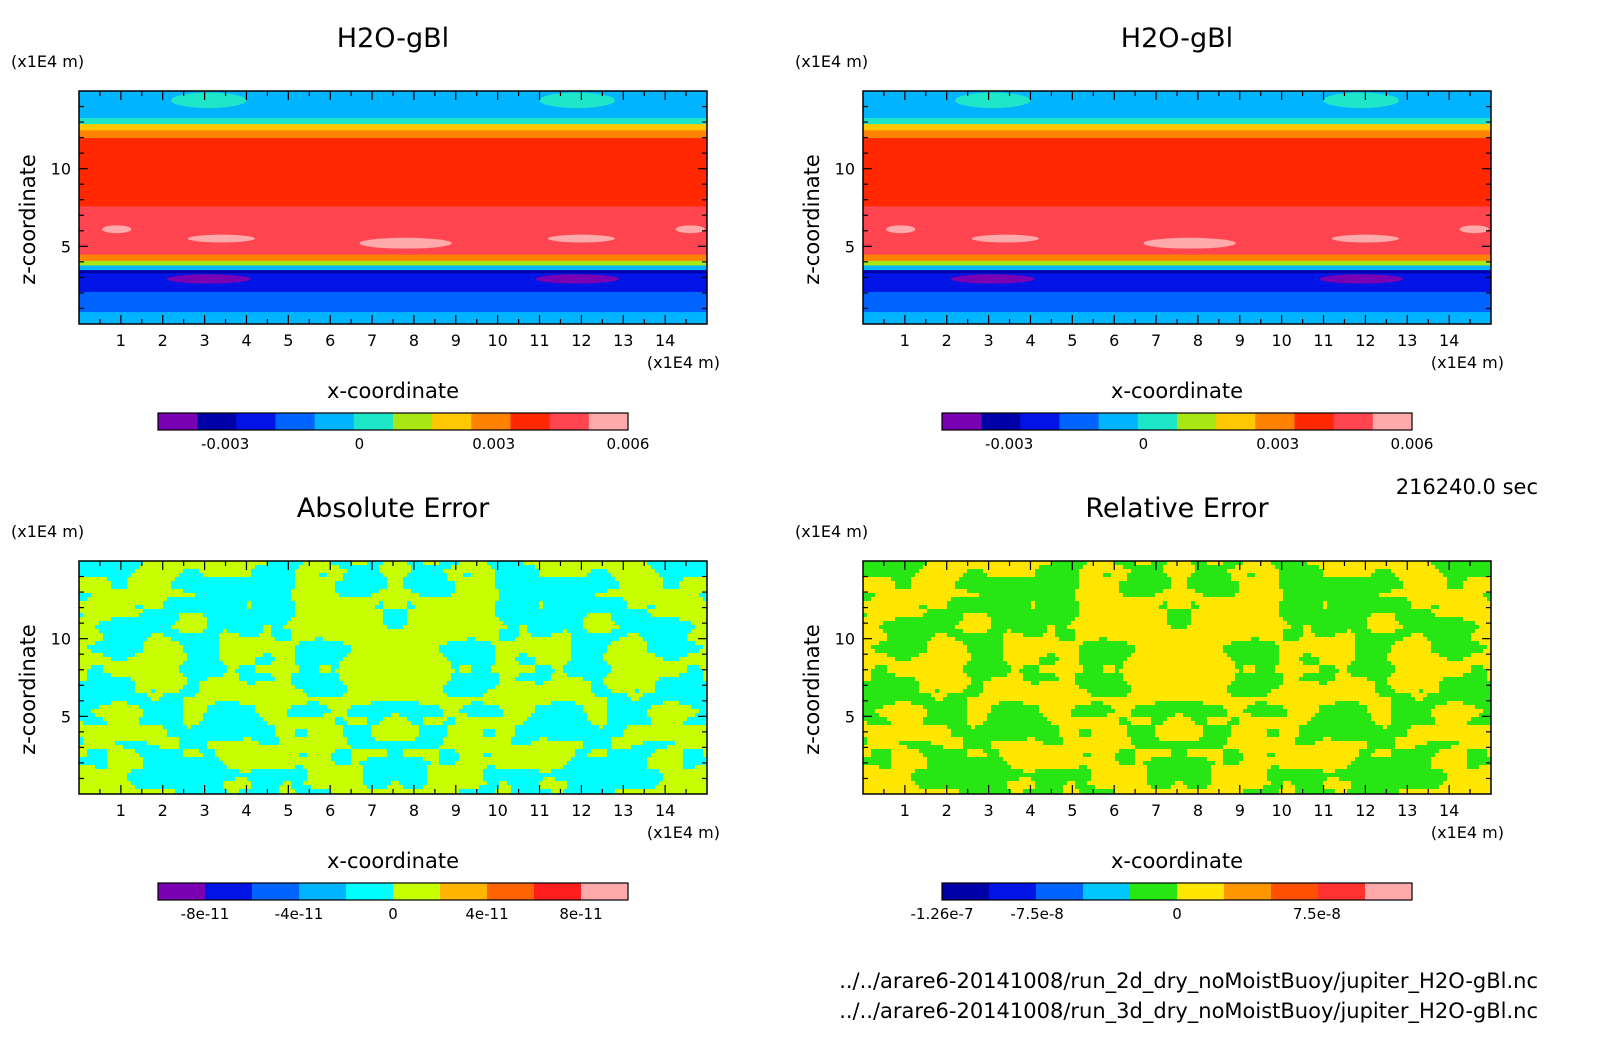 This screenshot has height=1054, width=1604. Describe the element at coordinates (539, 340) in the screenshot. I see `x-tick-label: 11` at that location.